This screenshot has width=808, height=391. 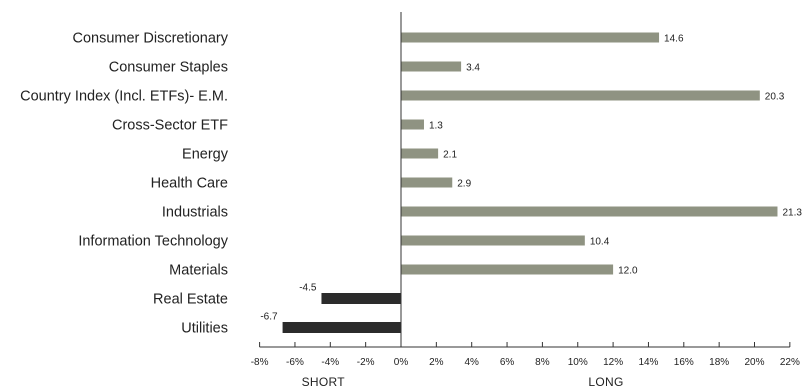 What do you see at coordinates (613, 362) in the screenshot?
I see `x-tick-label: 12%` at bounding box center [613, 362].